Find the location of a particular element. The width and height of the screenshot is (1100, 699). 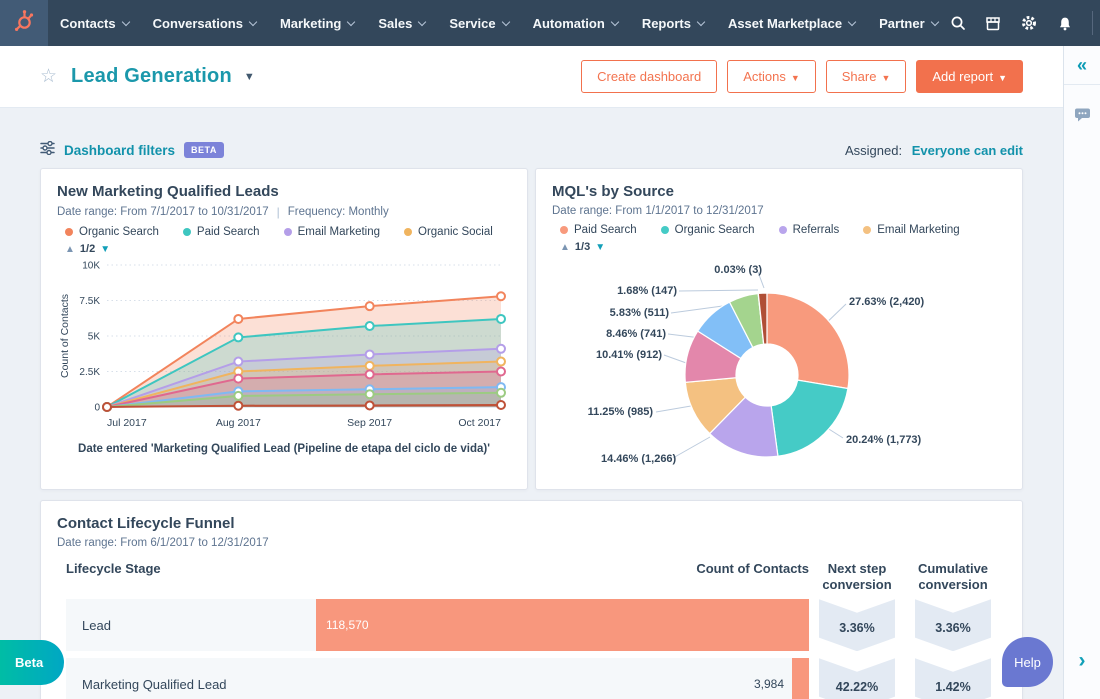

collapse-panel-icon: « is located at coordinates (1081, 65).